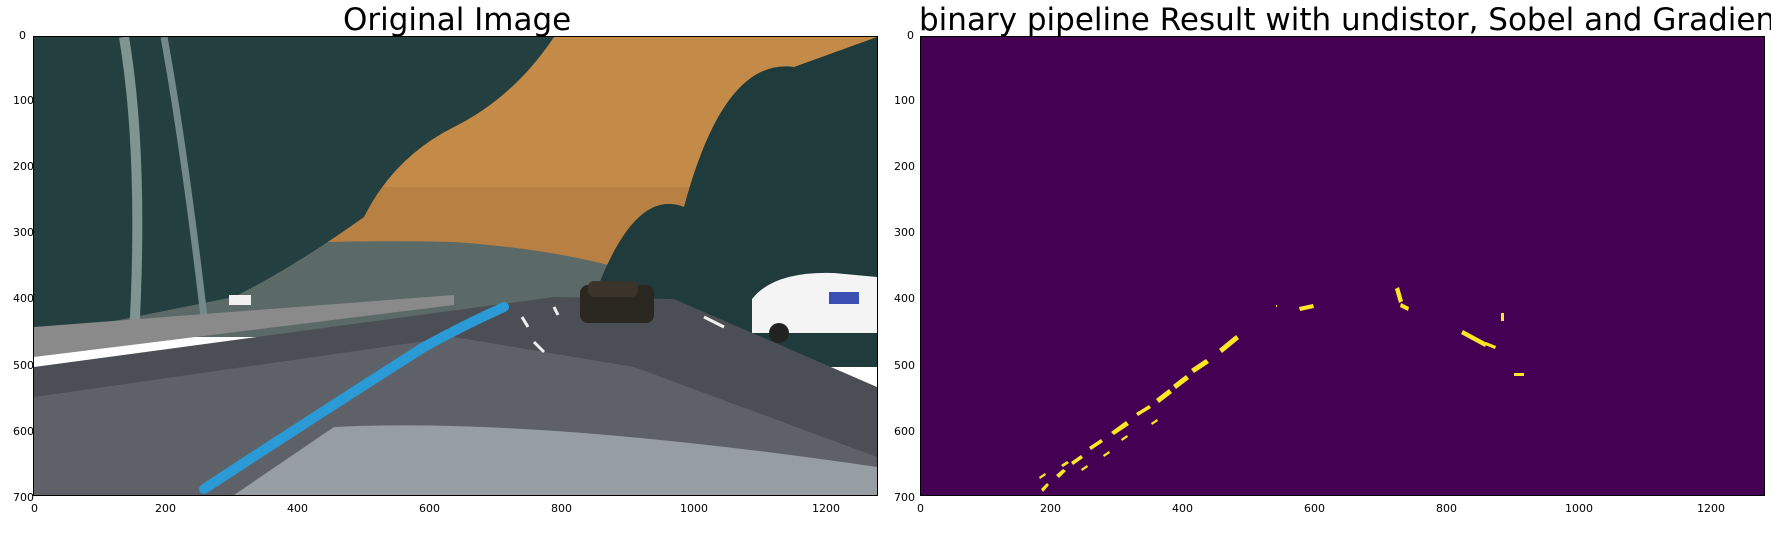 The height and width of the screenshot is (534, 1771). I want to click on blue-lane-line, so click(354, 398).